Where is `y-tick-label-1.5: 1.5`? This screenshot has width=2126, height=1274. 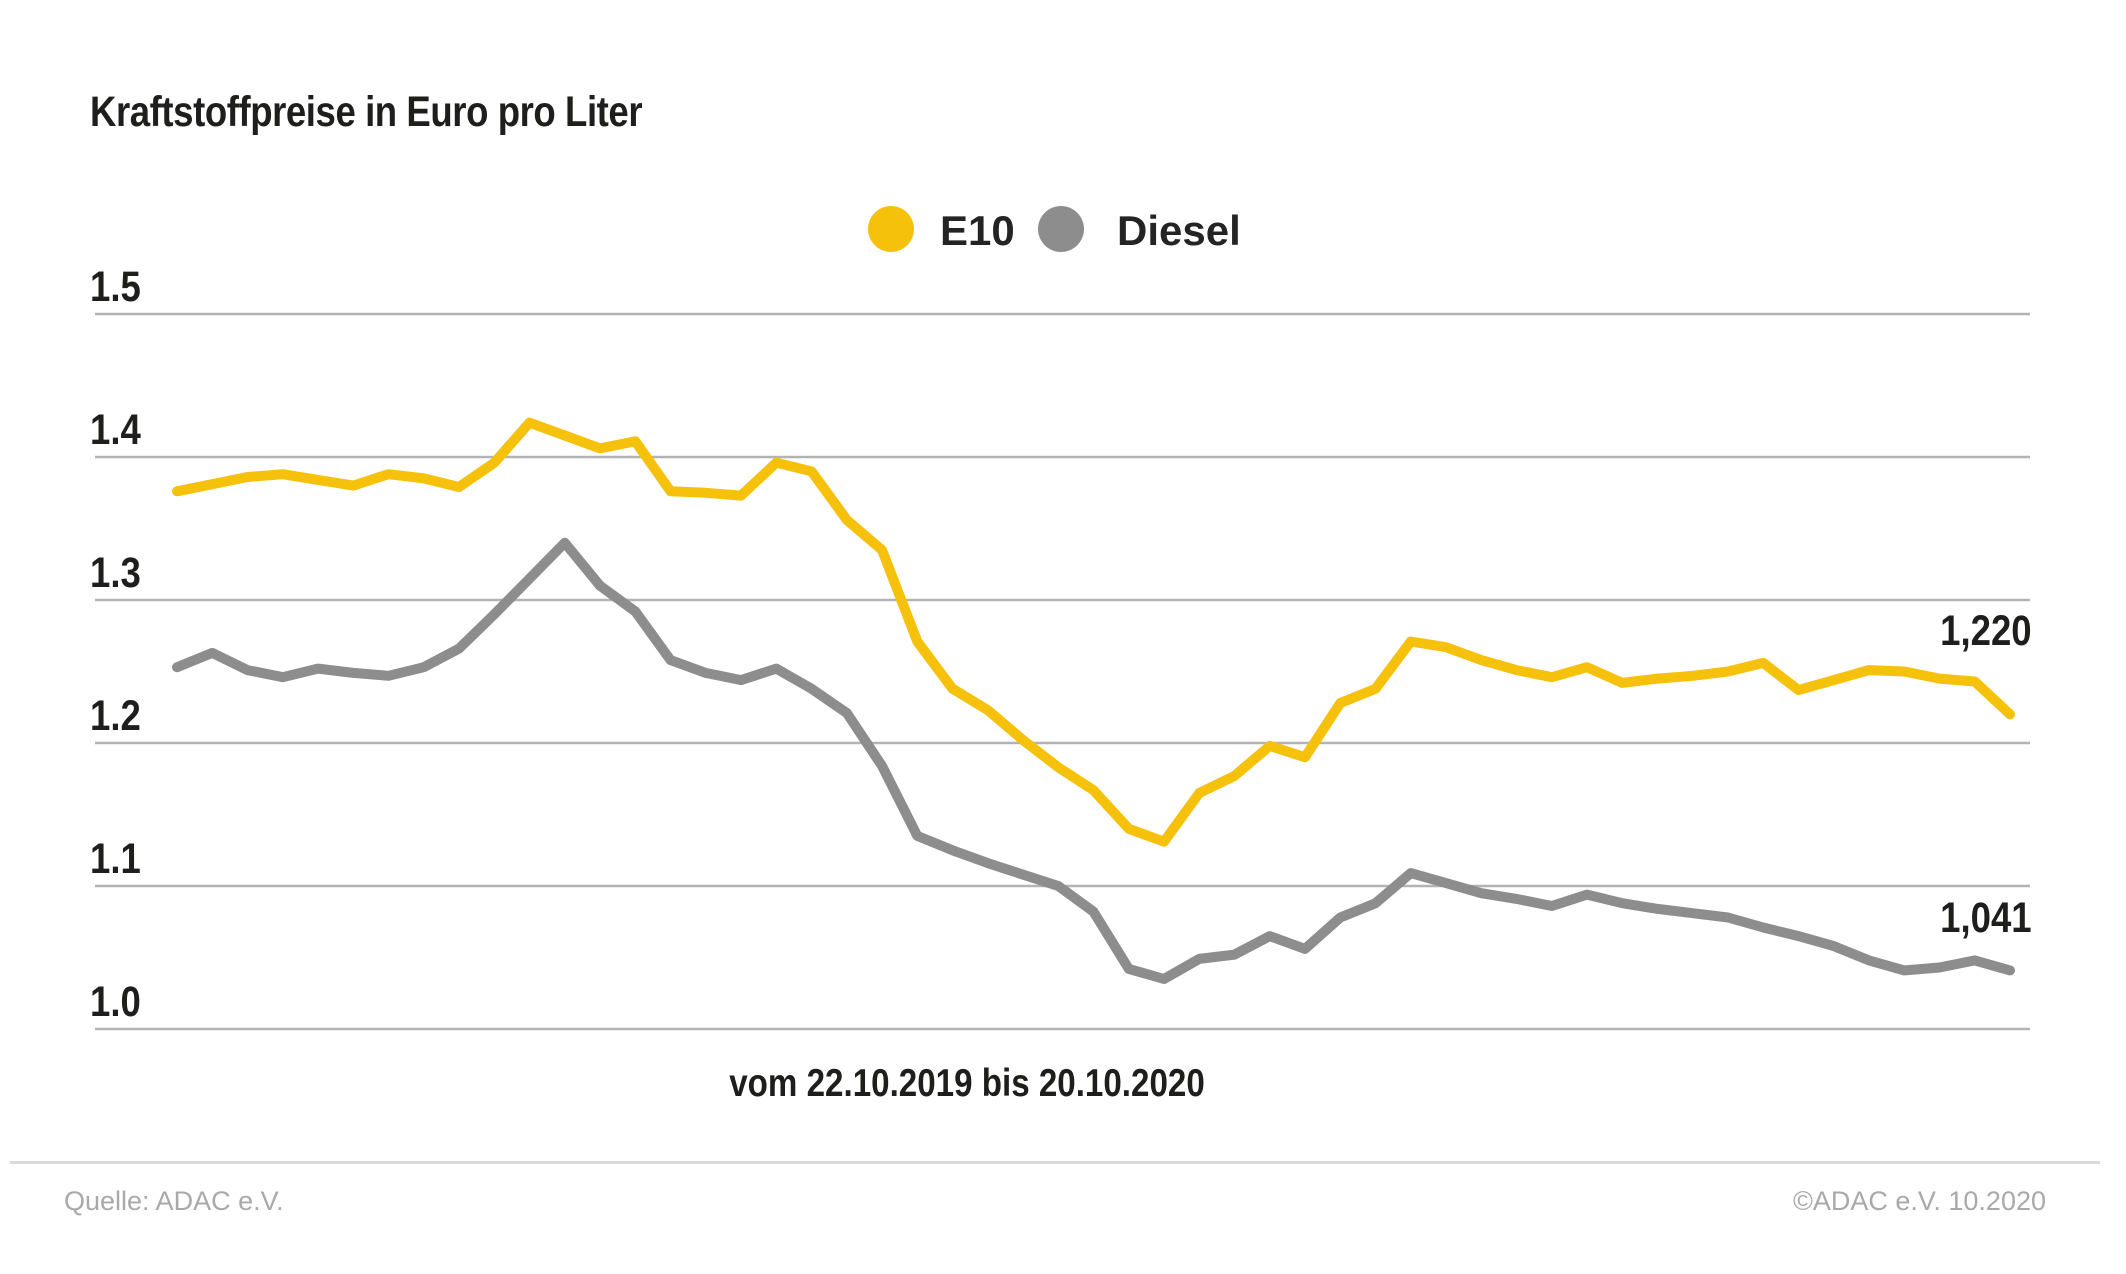 y-tick-label-1.5: 1.5 is located at coordinates (115, 287).